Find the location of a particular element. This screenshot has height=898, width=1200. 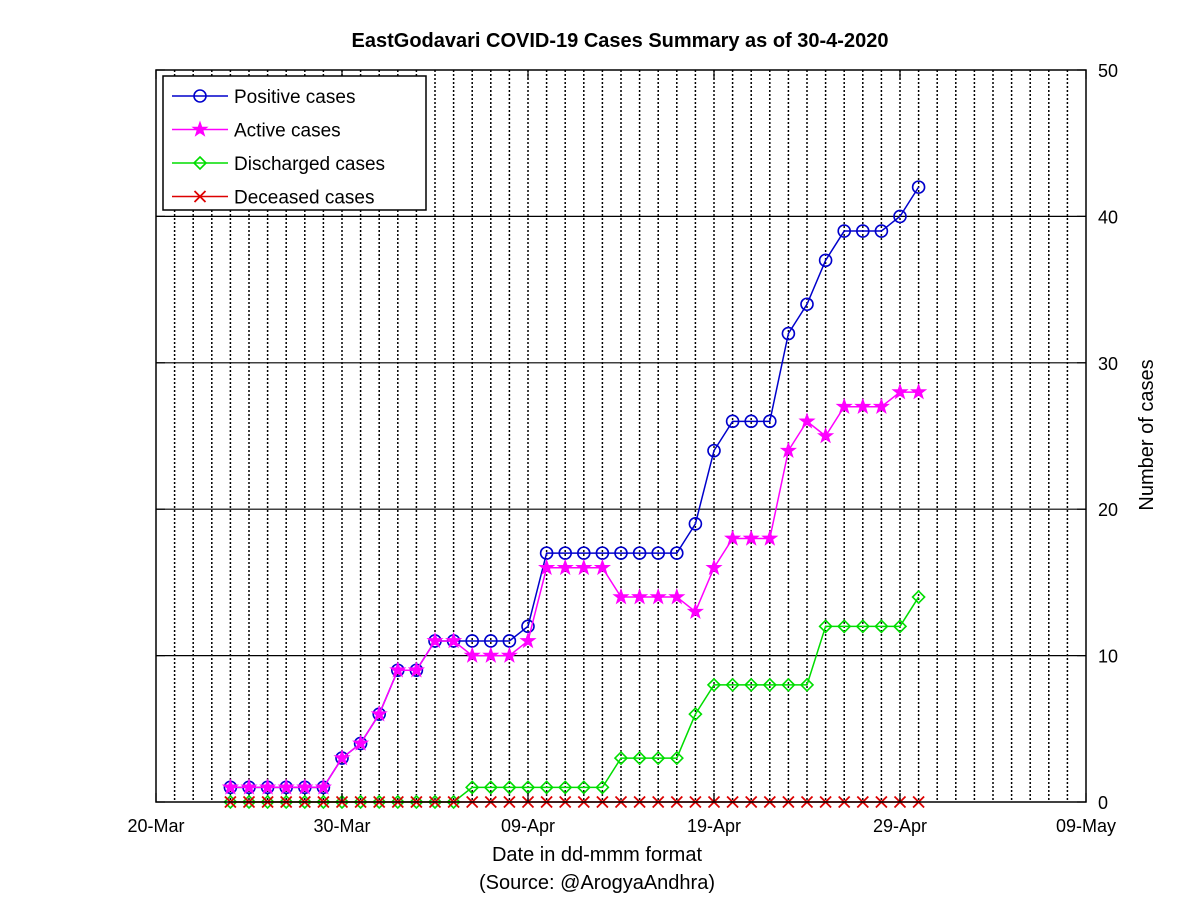

legend-item: Discharged cases is located at coordinates (278, 164).